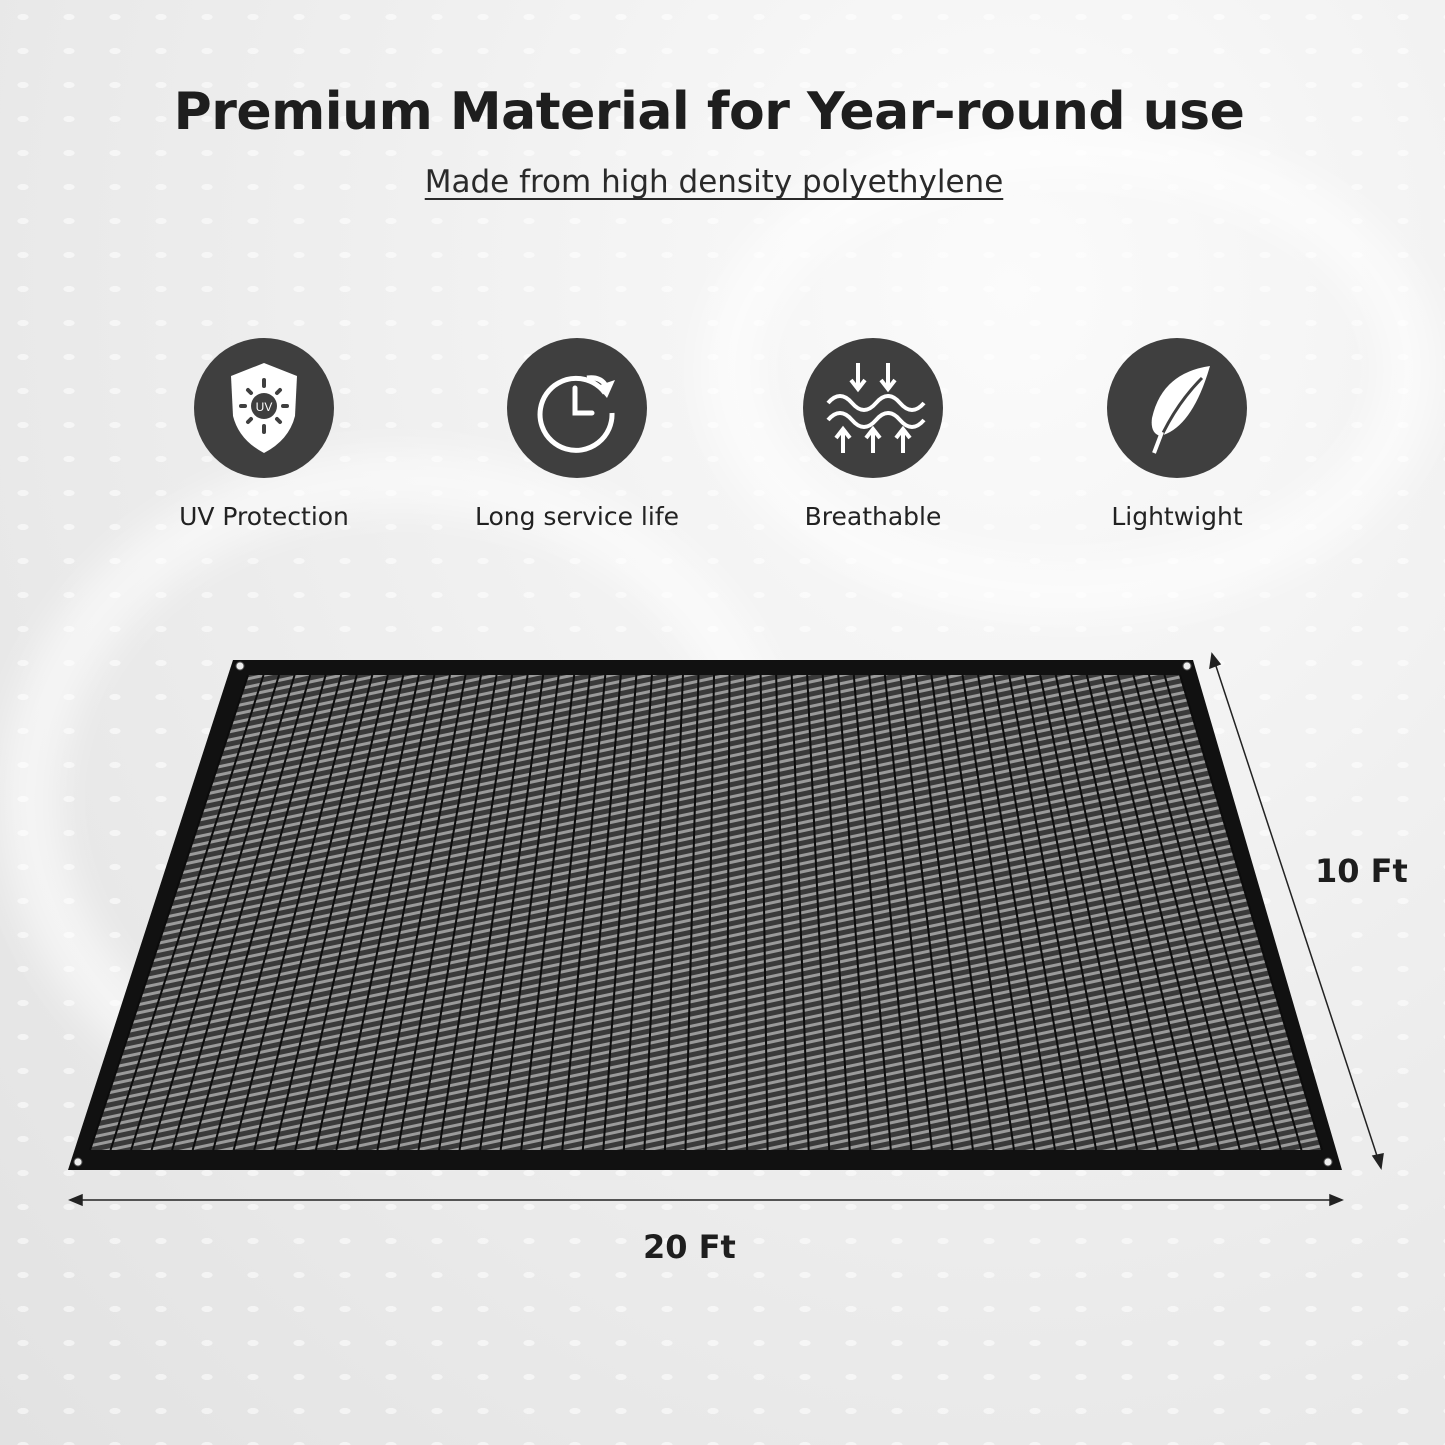 The height and width of the screenshot is (1445, 1445). I want to click on uv-shield-icon: UV, so click(264, 408).